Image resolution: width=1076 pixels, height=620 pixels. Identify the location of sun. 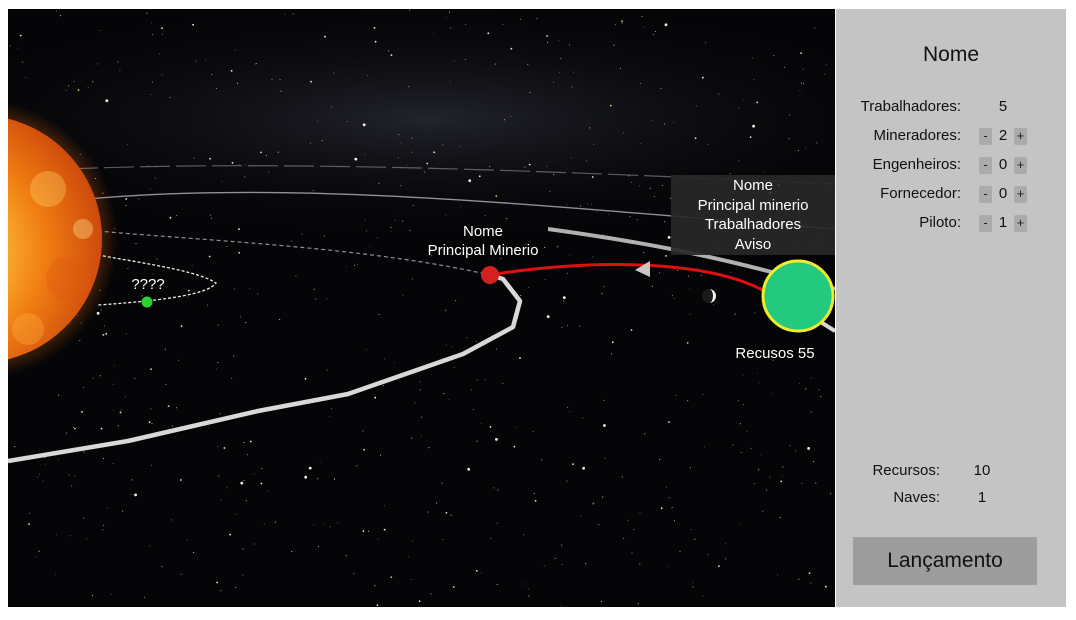
(55, 239).